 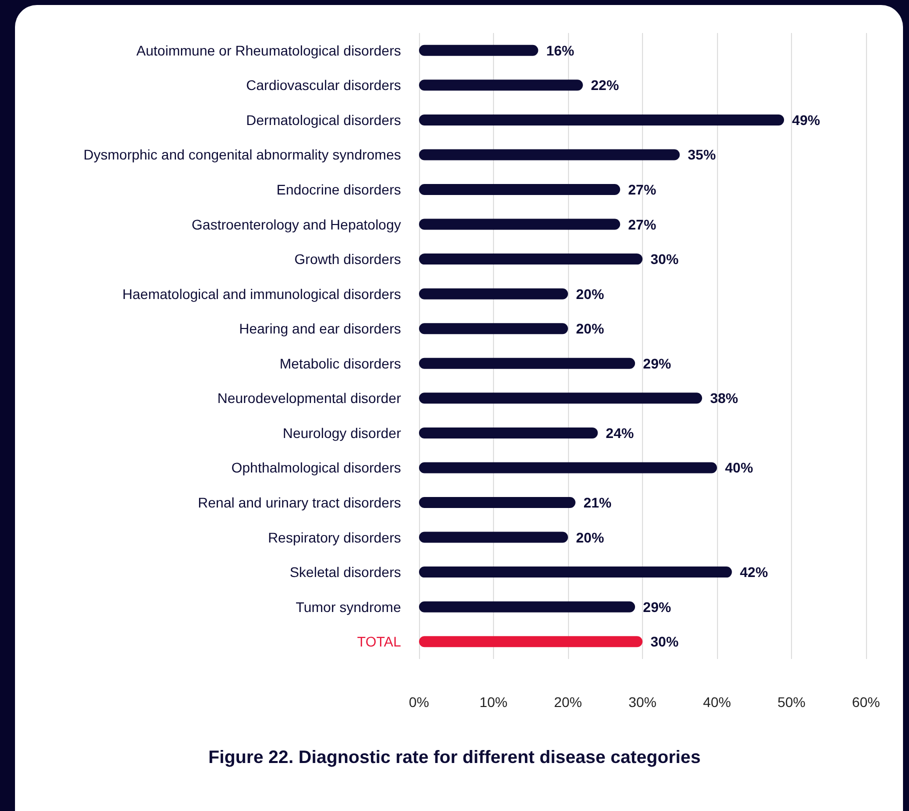 I want to click on data-label: 35%, so click(x=702, y=154).